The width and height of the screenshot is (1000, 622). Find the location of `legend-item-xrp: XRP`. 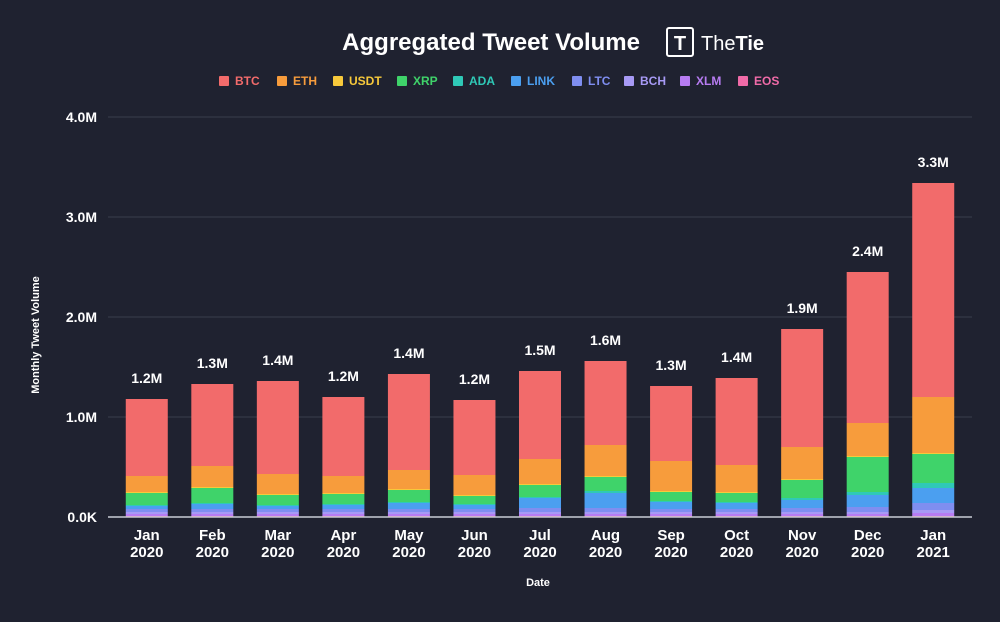

legend-item-xrp: XRP is located at coordinates (417, 81).